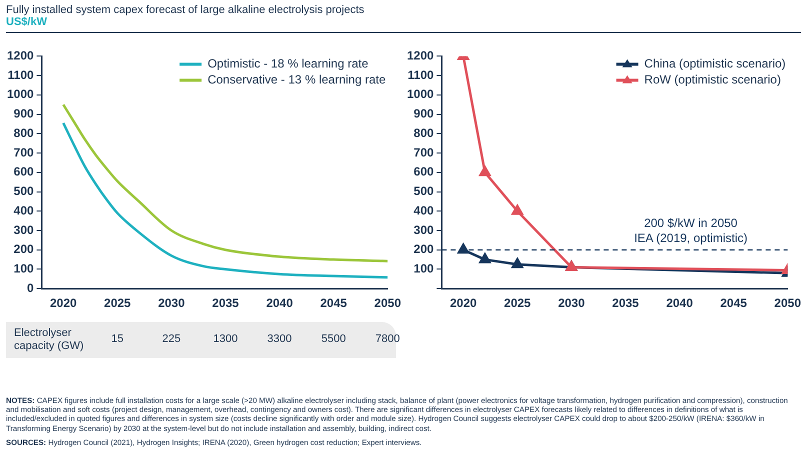 The image size is (807, 474). What do you see at coordinates (387, 339) in the screenshot?
I see `text: 7800` at bounding box center [387, 339].